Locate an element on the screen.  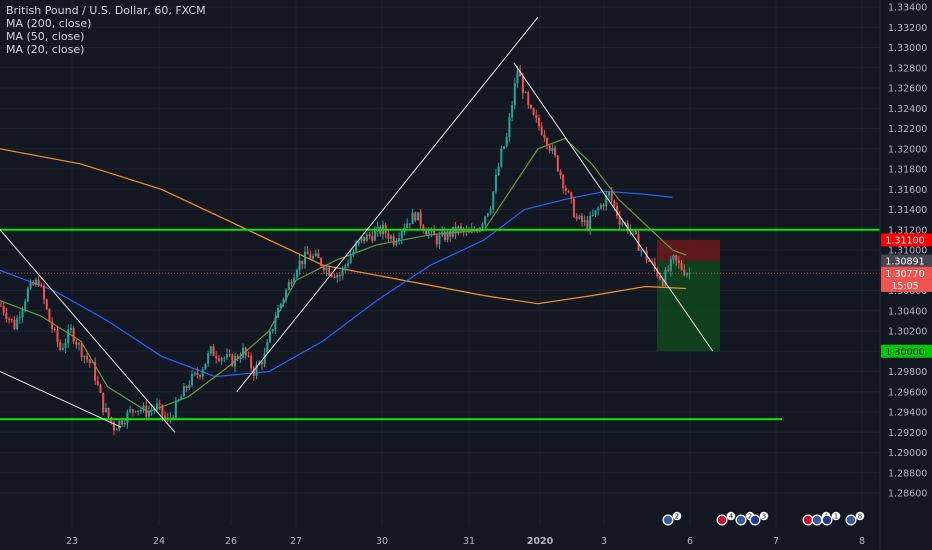
y-tick-label: 1.32400 is located at coordinates (907, 109).